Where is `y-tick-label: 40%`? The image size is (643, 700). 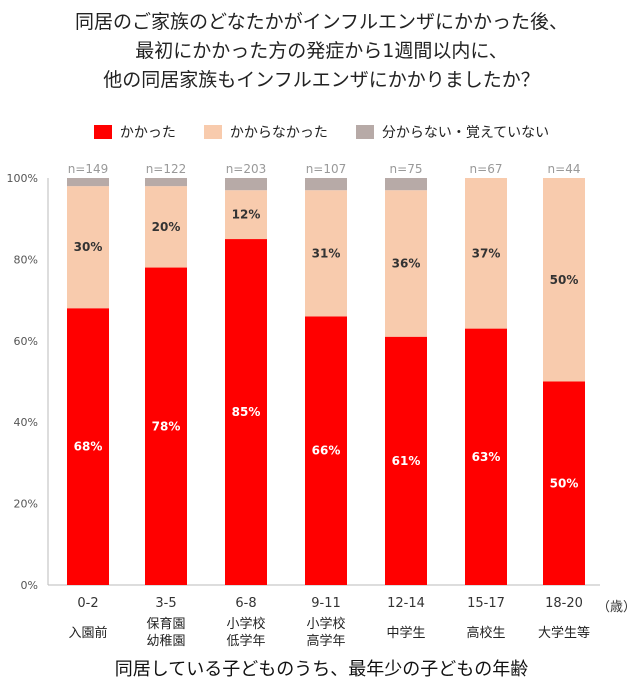
y-tick-label: 40% is located at coordinates (26, 422).